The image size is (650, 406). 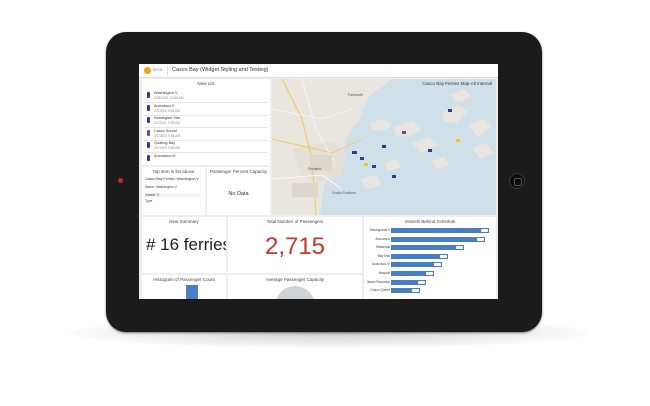 I want to click on bar-category-label: Island Romance, so click(x=378, y=281).